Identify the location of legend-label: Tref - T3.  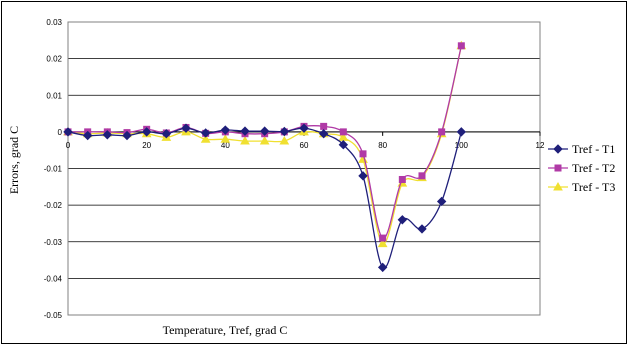
(593, 187).